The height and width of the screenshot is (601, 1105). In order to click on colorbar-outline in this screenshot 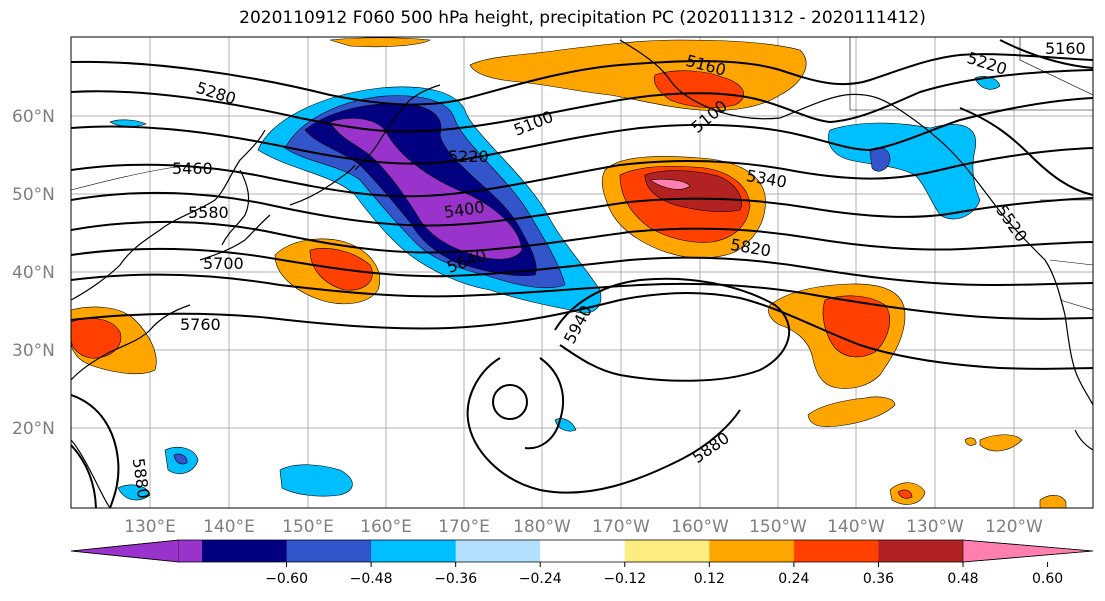, I will do `click(582, 551)`.